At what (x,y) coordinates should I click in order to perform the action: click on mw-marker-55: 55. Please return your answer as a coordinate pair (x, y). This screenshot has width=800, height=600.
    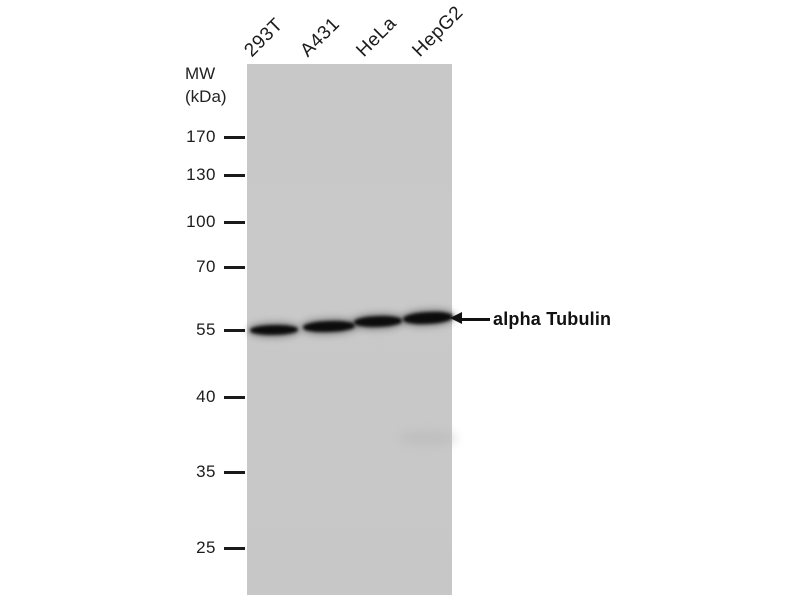
    Looking at the image, I should click on (198, 330).